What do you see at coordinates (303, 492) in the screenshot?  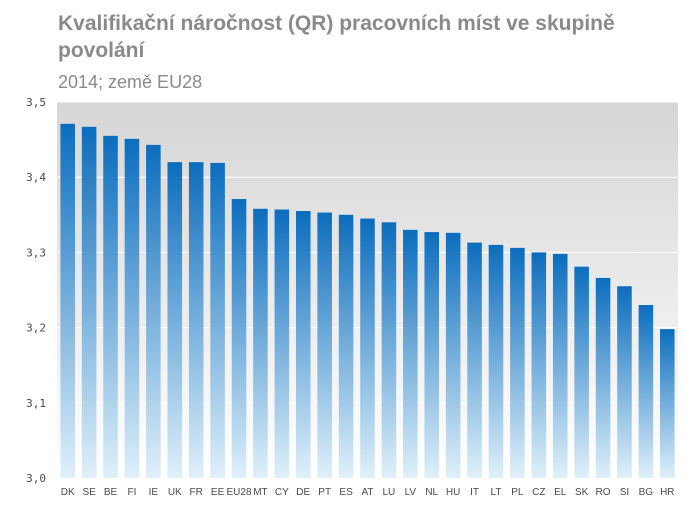 I see `x-label-de: DE` at bounding box center [303, 492].